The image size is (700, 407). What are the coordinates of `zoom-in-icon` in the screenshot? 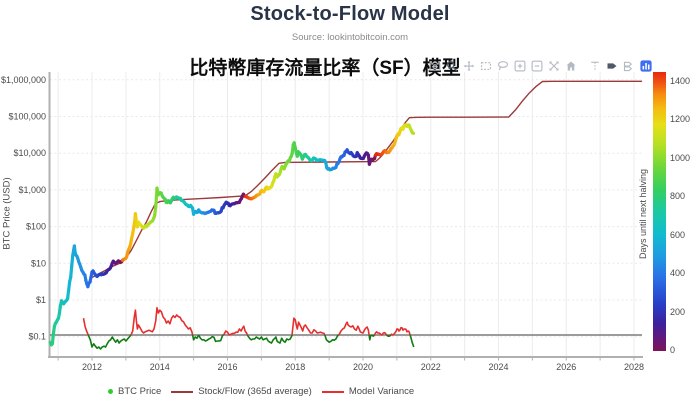 It's located at (519, 65).